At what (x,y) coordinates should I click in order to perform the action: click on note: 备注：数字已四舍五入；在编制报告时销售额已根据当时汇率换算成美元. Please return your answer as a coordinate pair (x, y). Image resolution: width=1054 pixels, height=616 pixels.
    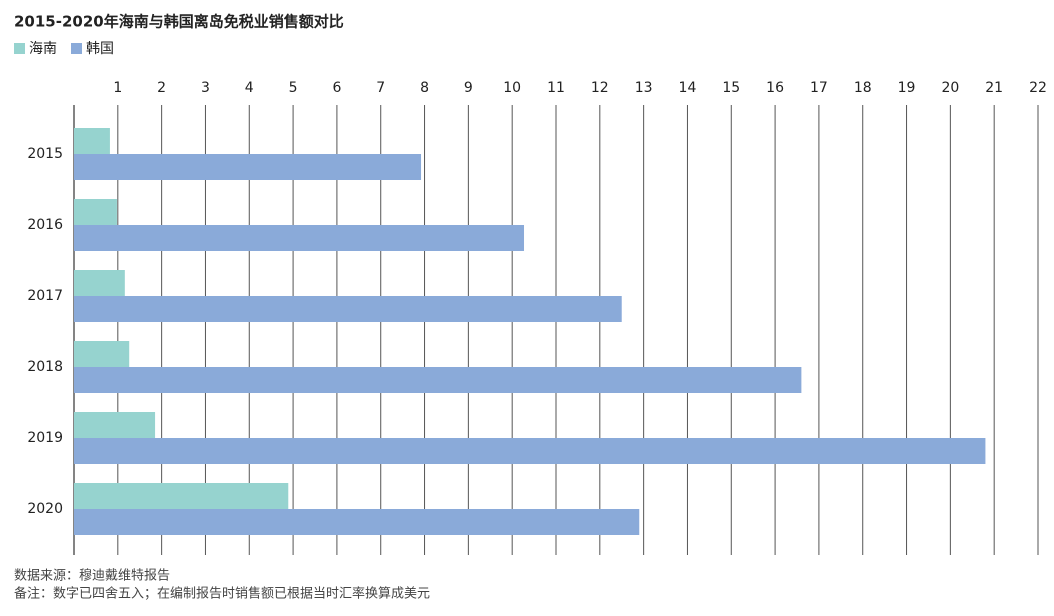
    Looking at the image, I should click on (222, 594).